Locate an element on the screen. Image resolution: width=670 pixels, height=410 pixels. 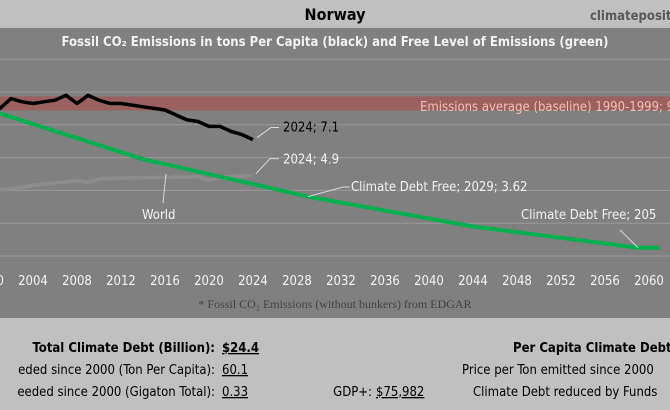
x-tick-label: 2020 is located at coordinates (209, 281).